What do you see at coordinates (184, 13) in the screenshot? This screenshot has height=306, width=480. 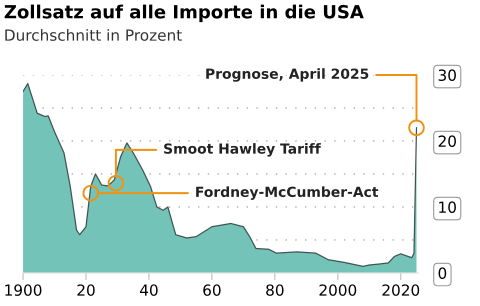 I see `chart-title: Zollsatz auf alle Importe in die USA` at bounding box center [184, 13].